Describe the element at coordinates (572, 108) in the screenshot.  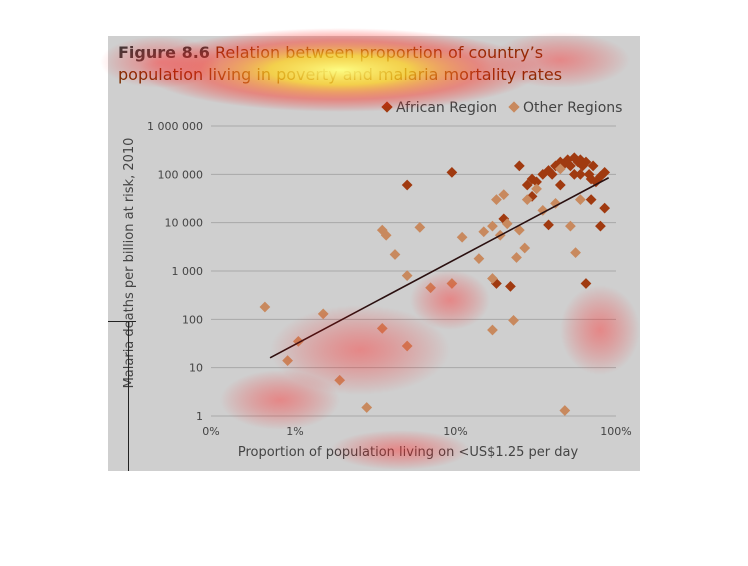
I see `legend-label-other-regions: Other Regions` at that location.